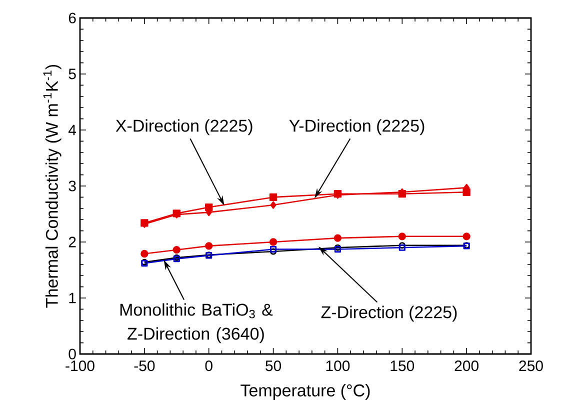 The width and height of the screenshot is (572, 411). I want to click on y-tick-label: 6, so click(72, 18).